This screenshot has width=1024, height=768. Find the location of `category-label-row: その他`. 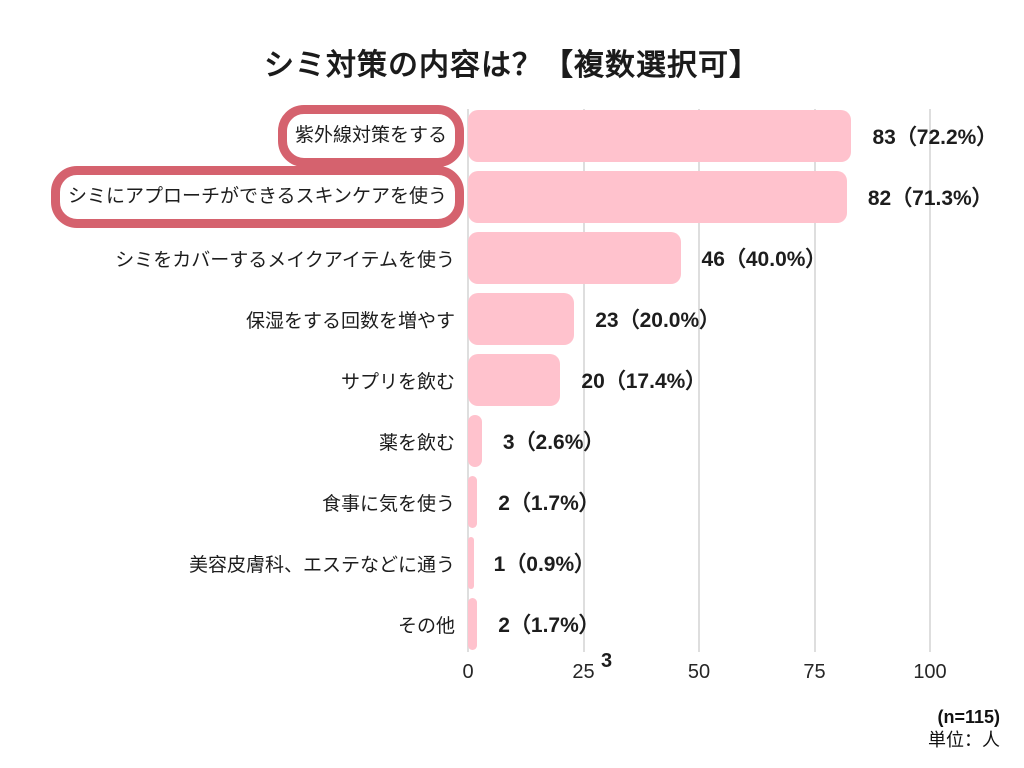

category-label-row: その他 is located at coordinates (227, 624).